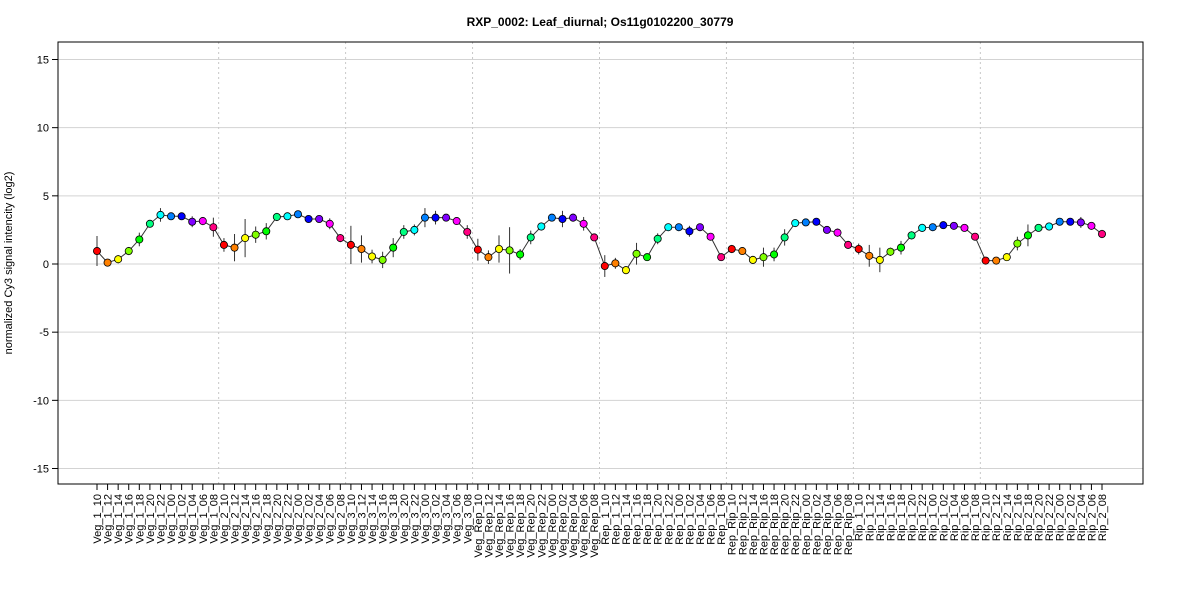  I want to click on x-tick-label: Rip_1_12, so click(870, 517).